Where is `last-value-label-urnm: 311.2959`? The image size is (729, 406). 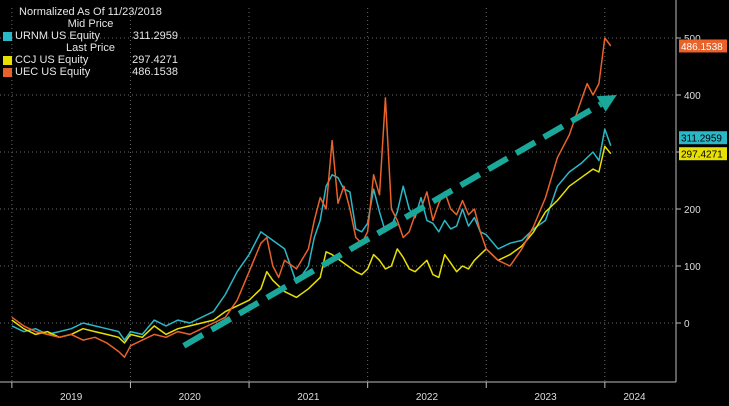 last-value-label-urnm: 311.2959 is located at coordinates (701, 139).